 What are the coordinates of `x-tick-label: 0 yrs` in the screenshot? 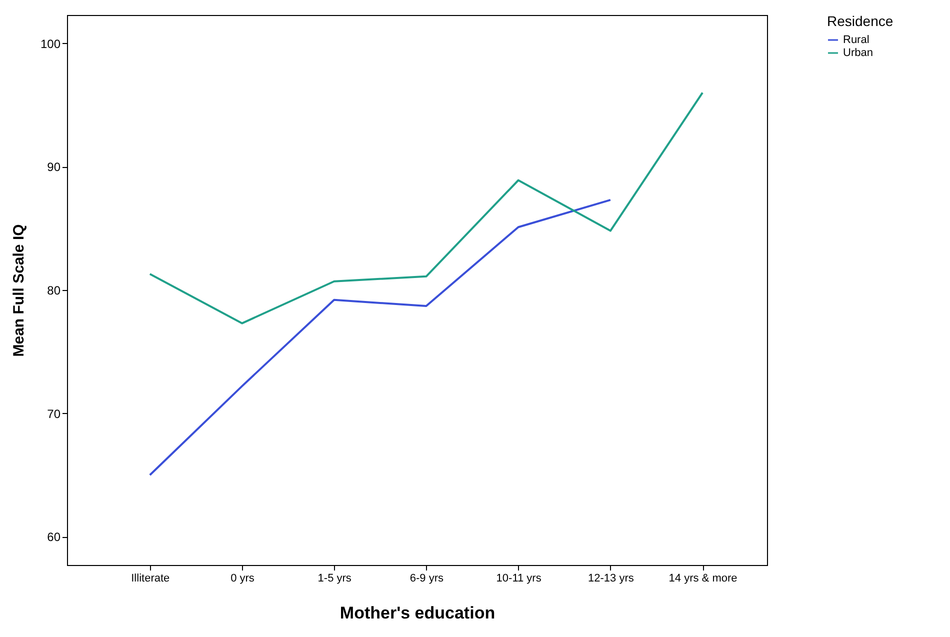 It's located at (242, 578).